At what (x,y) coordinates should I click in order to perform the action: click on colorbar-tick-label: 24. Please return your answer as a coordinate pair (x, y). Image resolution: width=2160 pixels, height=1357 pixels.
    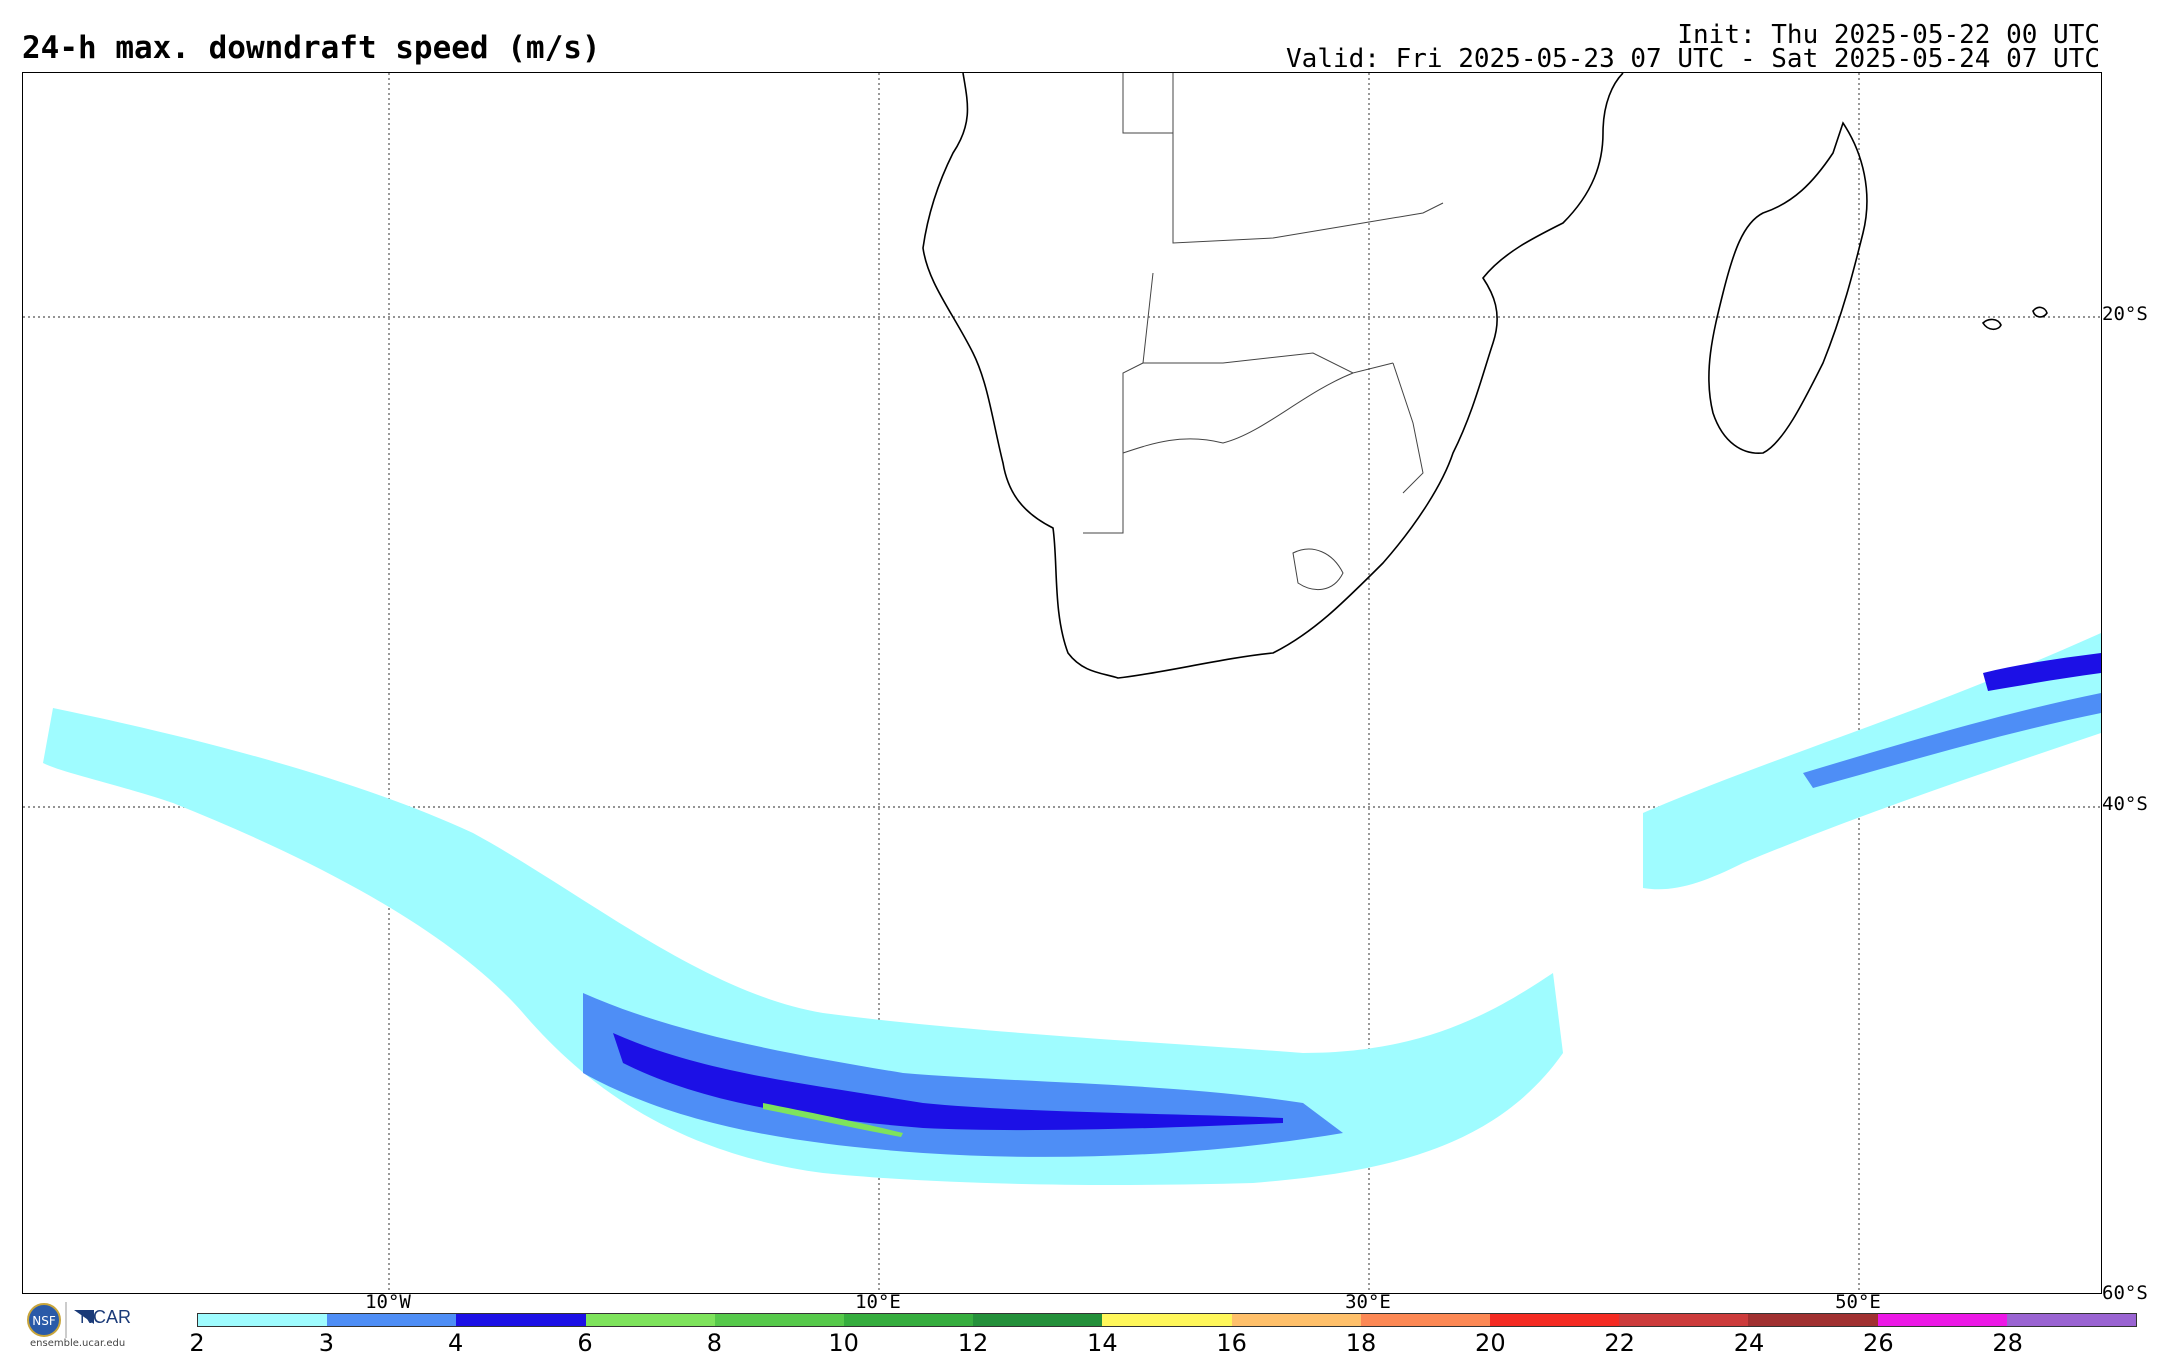
    Looking at the image, I should click on (1749, 1343).